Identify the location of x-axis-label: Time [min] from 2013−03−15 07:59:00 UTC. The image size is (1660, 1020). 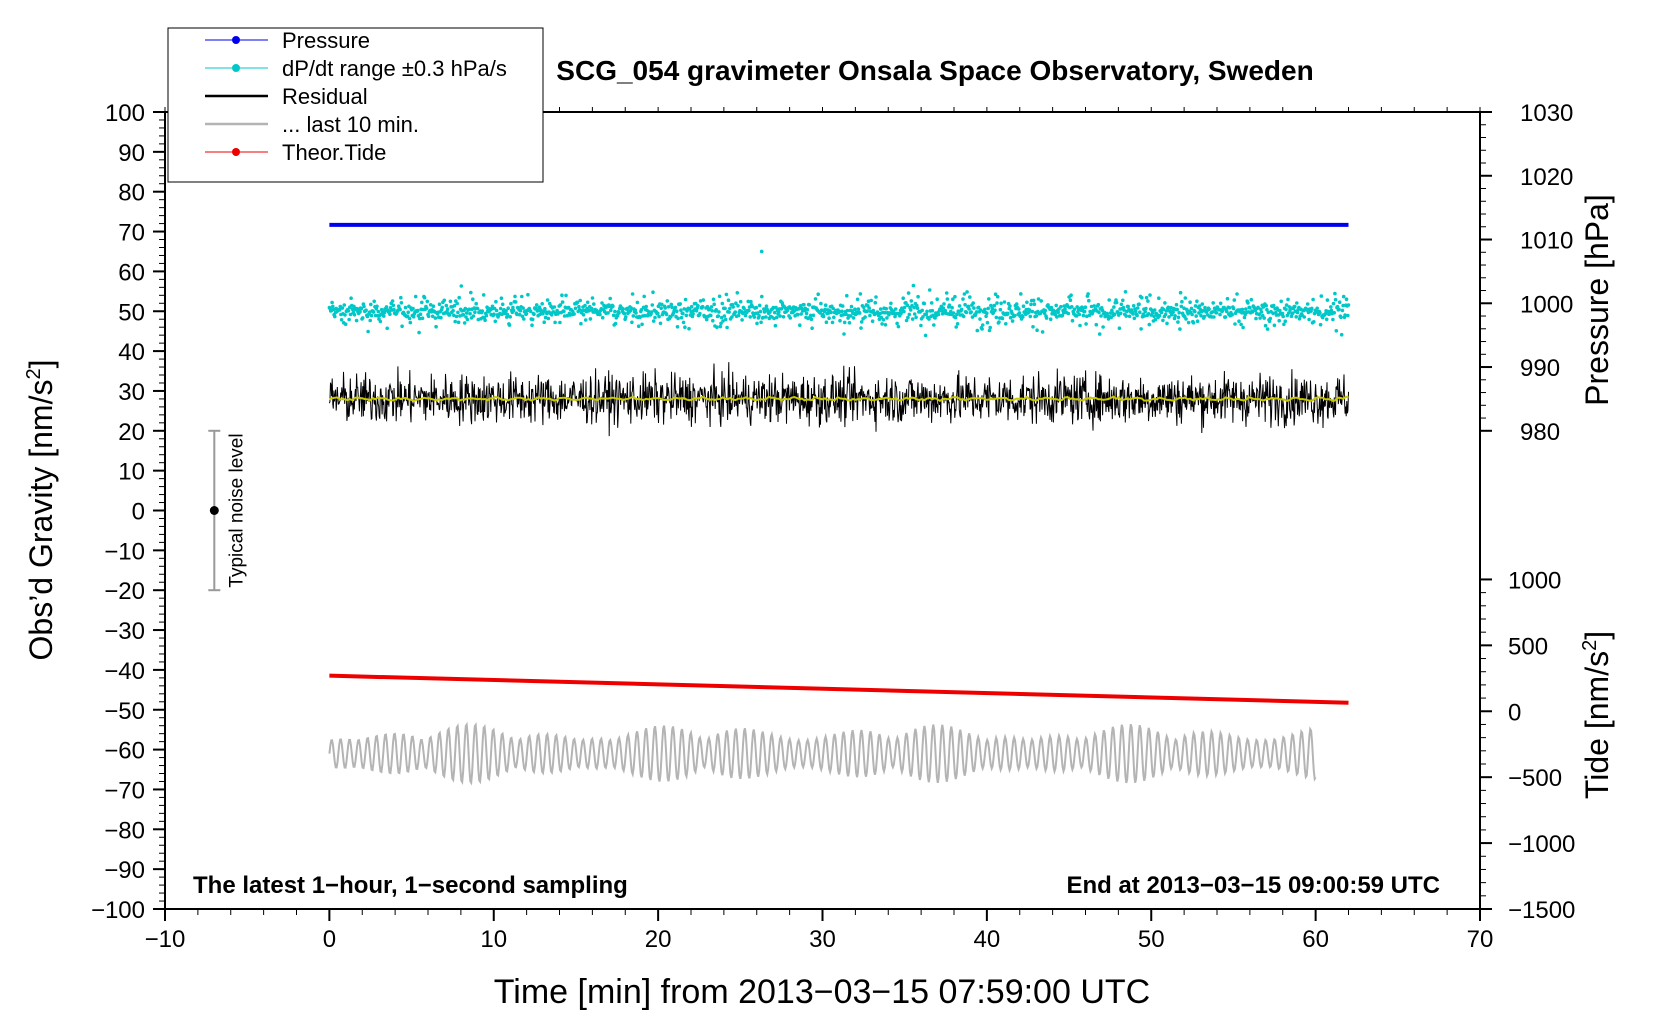
(822, 992).